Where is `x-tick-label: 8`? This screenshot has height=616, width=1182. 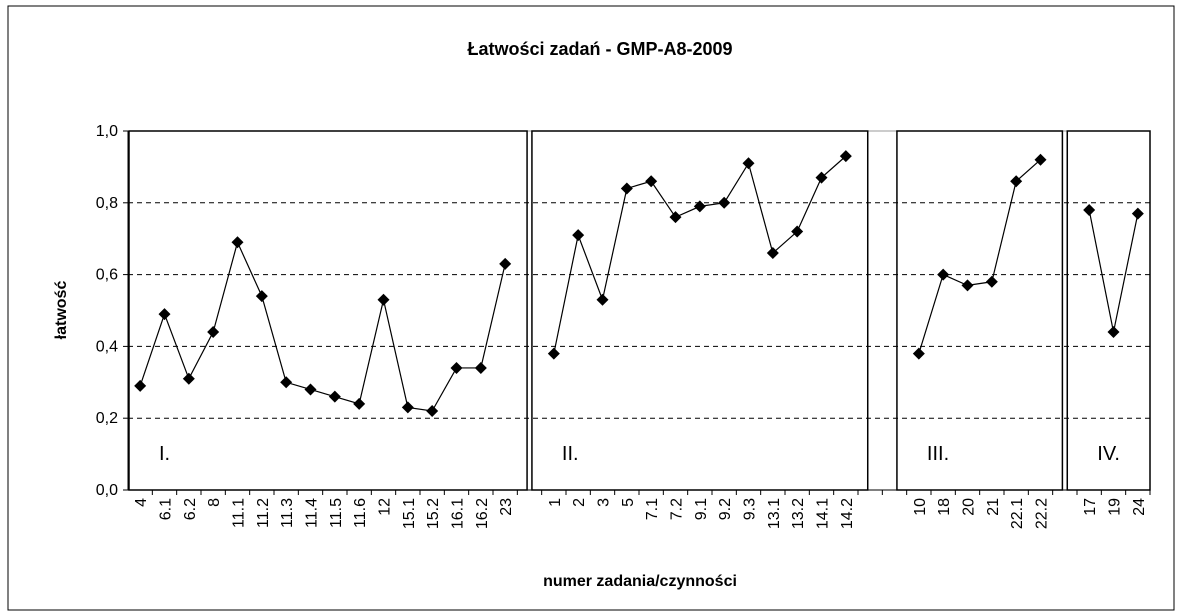
x-tick-label: 8 is located at coordinates (214, 502).